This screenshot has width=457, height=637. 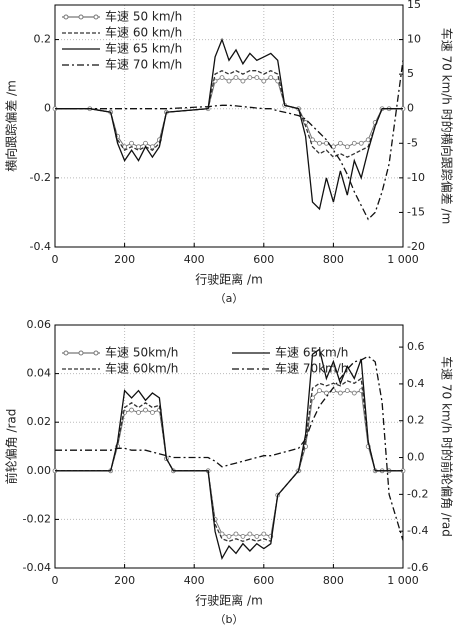 What do you see at coordinates (410, 108) in the screenshot?
I see `y2-tick-label: 0` at bounding box center [410, 108].